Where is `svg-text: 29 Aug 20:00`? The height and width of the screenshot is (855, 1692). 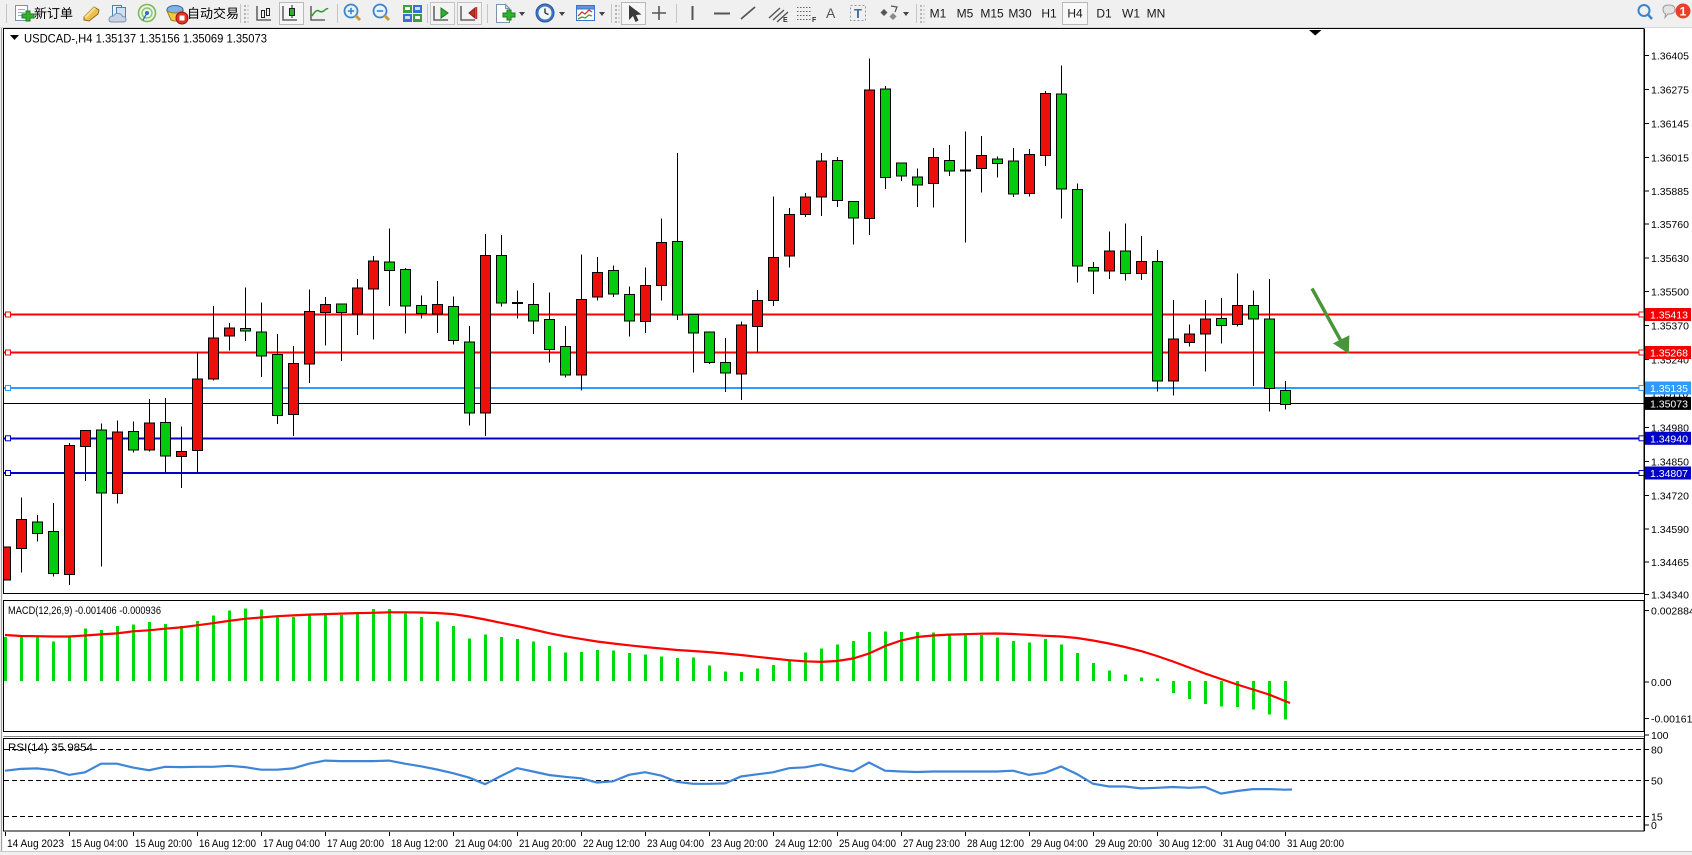
svg-text: 29 Aug 20:00 is located at coordinates (1123, 844).